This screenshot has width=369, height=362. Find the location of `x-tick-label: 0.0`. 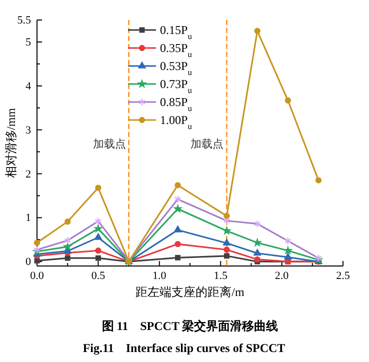

x-tick-label: 0.0 is located at coordinates (37, 276).